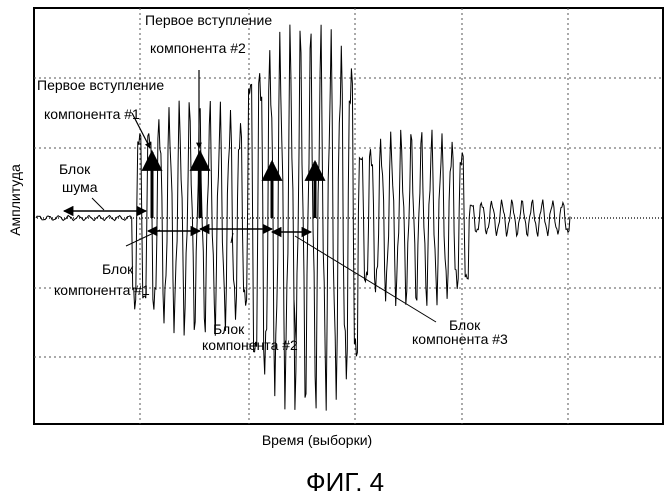  I want to click on first-arrival-2-label-line2: компонента #2, so click(198, 48).